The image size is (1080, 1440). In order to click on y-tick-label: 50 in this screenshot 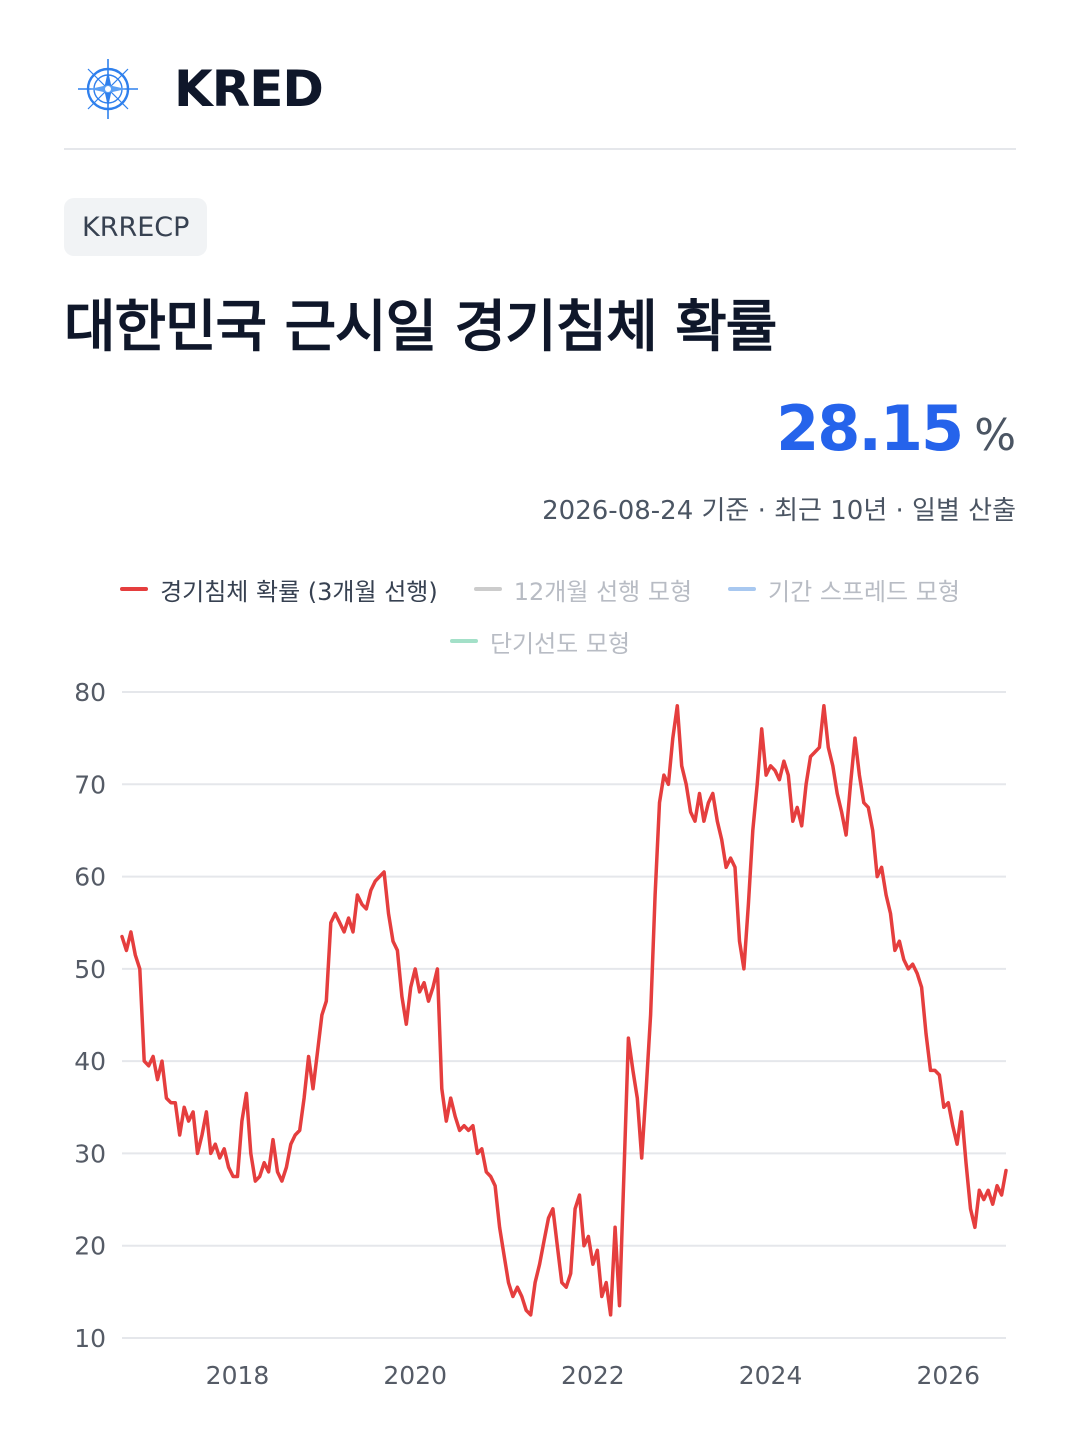, I will do `click(90, 969)`.